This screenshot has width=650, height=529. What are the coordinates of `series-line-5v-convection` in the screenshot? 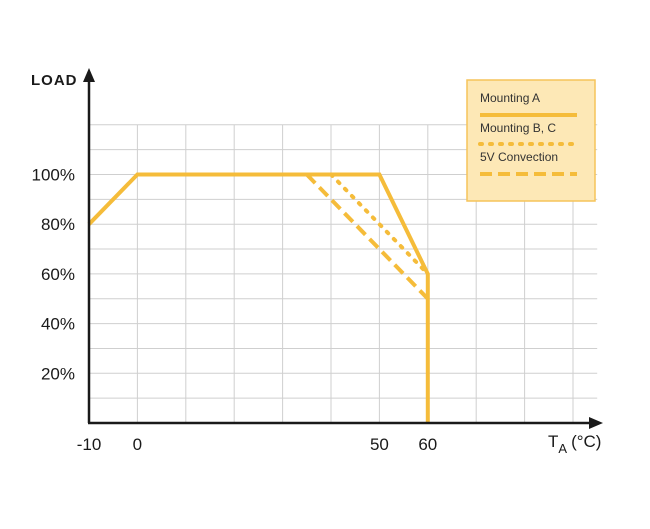 It's located at (367, 237).